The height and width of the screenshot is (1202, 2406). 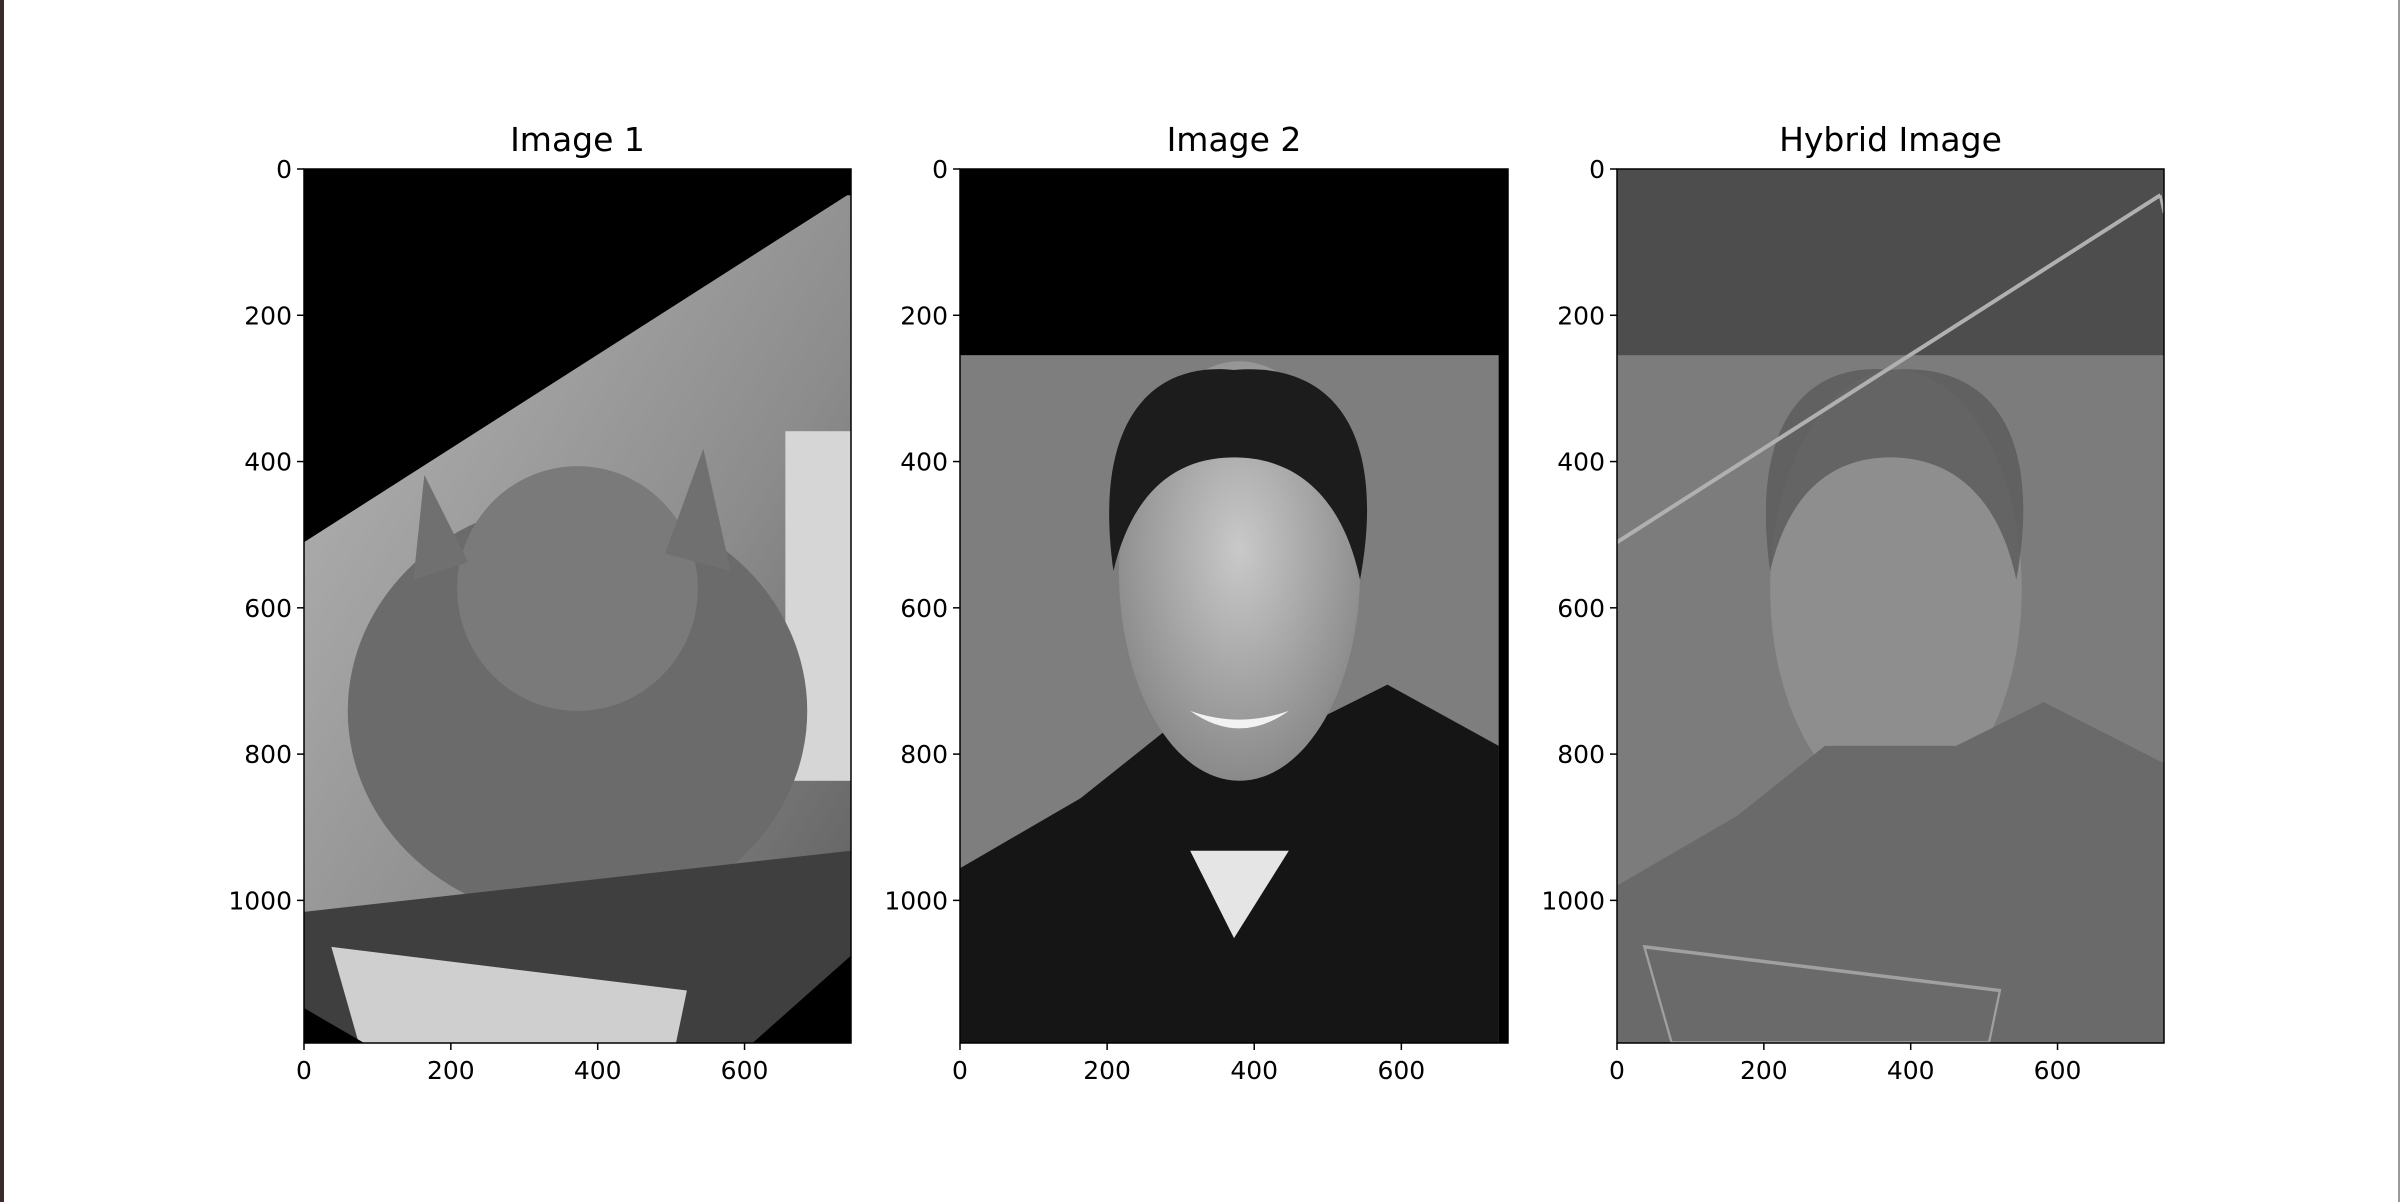 What do you see at coordinates (1890, 139) in the screenshot?
I see `subplot-title: Hybrid Image` at bounding box center [1890, 139].